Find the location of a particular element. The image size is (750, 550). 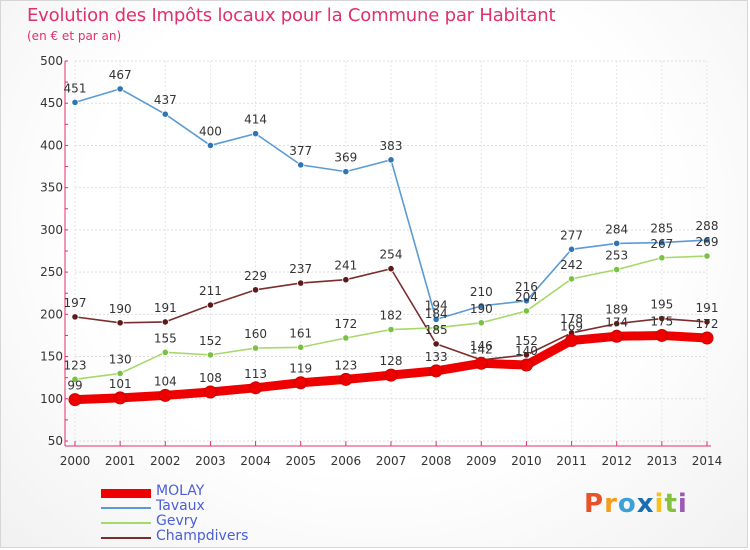

brand-letter: i is located at coordinates (682, 504).